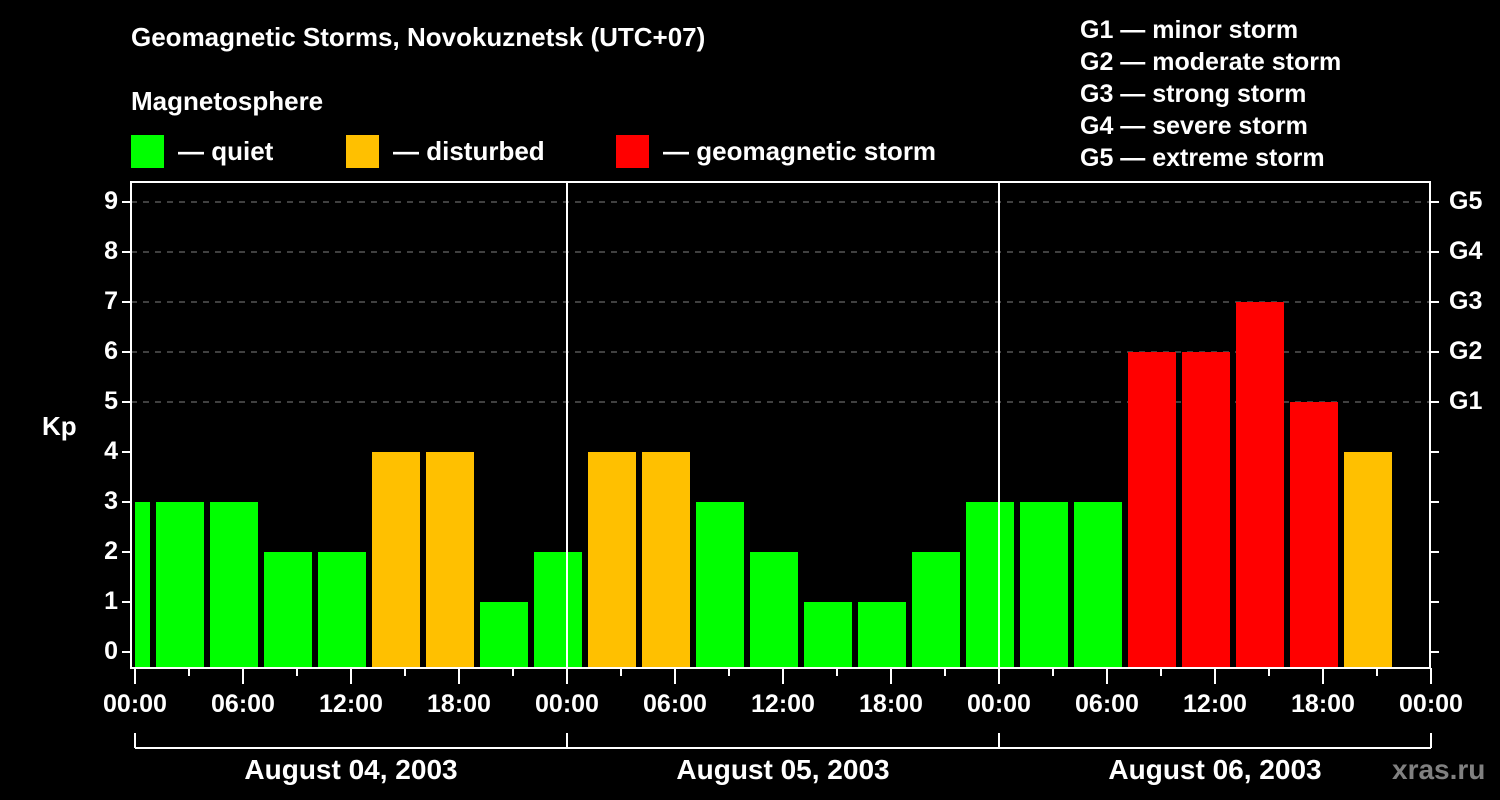  I want to click on legend-disturbed-label: — disturbed, so click(469, 150).